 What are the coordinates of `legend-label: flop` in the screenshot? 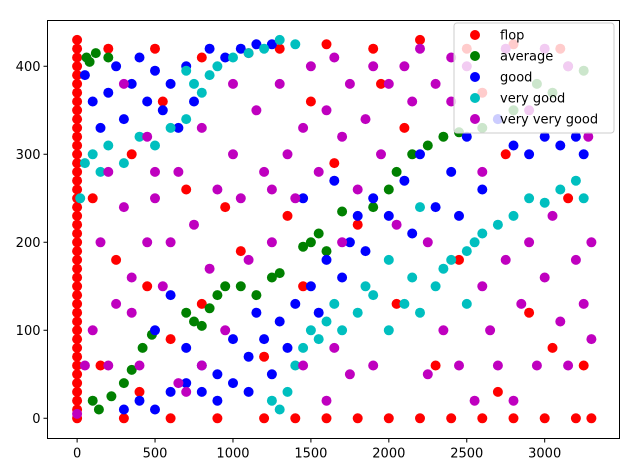 It's located at (512, 36).